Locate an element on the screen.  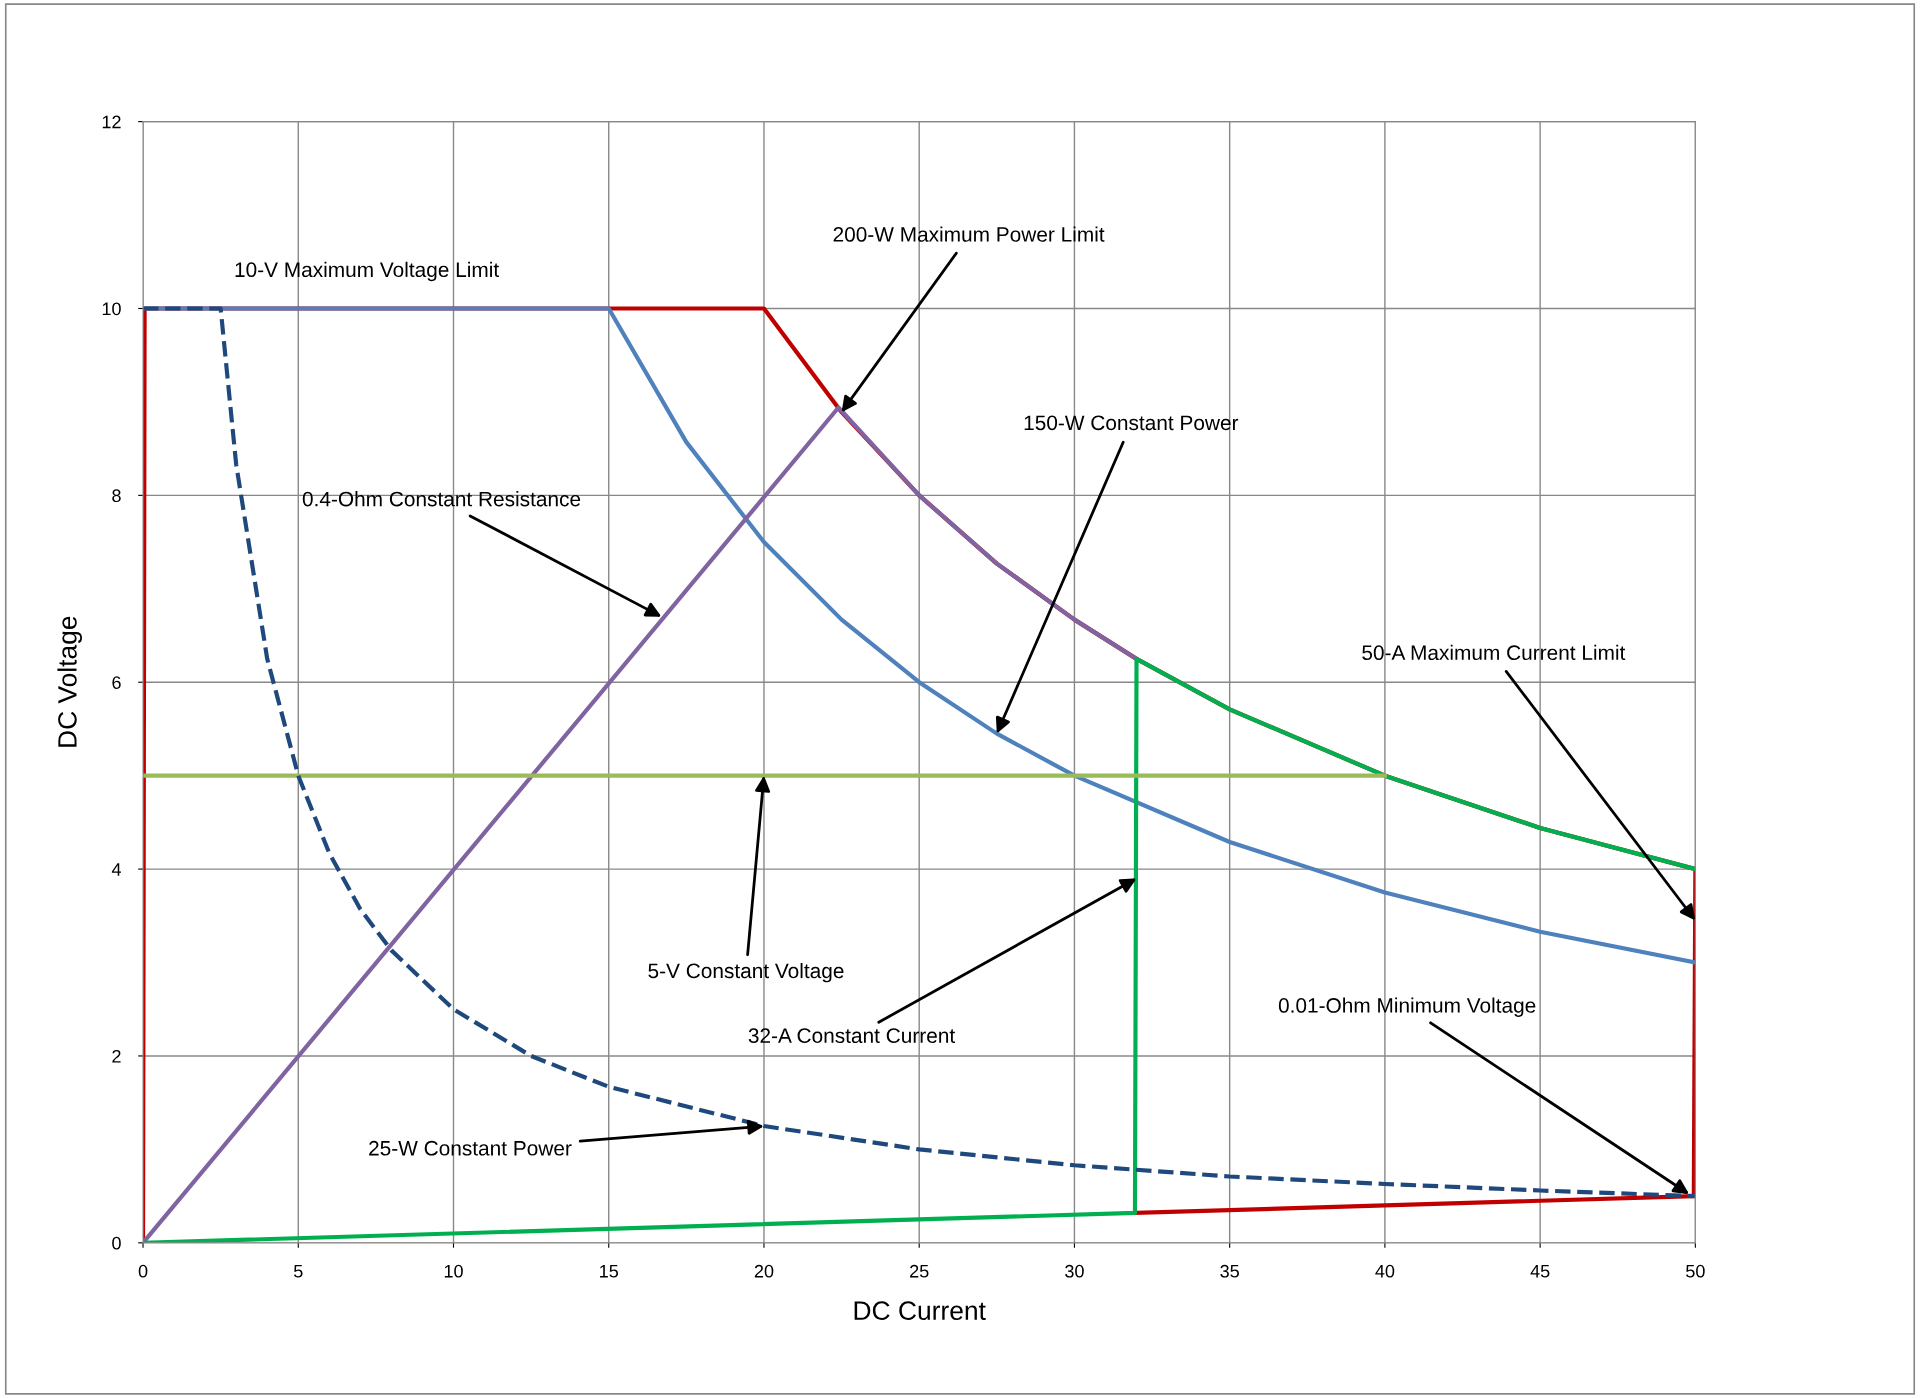
y-tick-label: 2 is located at coordinates (116, 1056).